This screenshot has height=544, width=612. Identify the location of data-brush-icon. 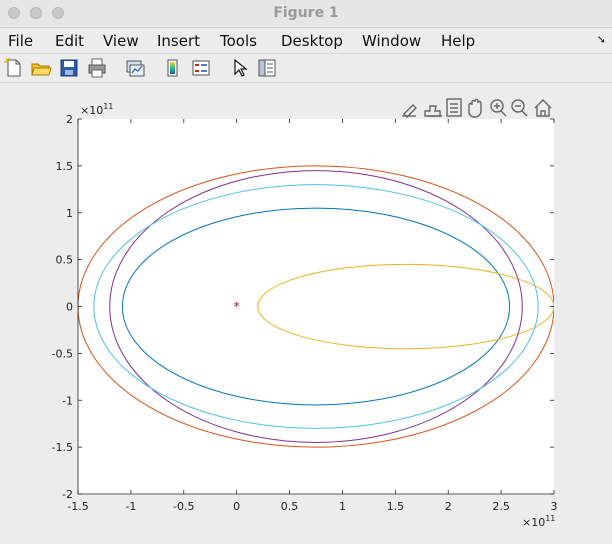
(433, 111).